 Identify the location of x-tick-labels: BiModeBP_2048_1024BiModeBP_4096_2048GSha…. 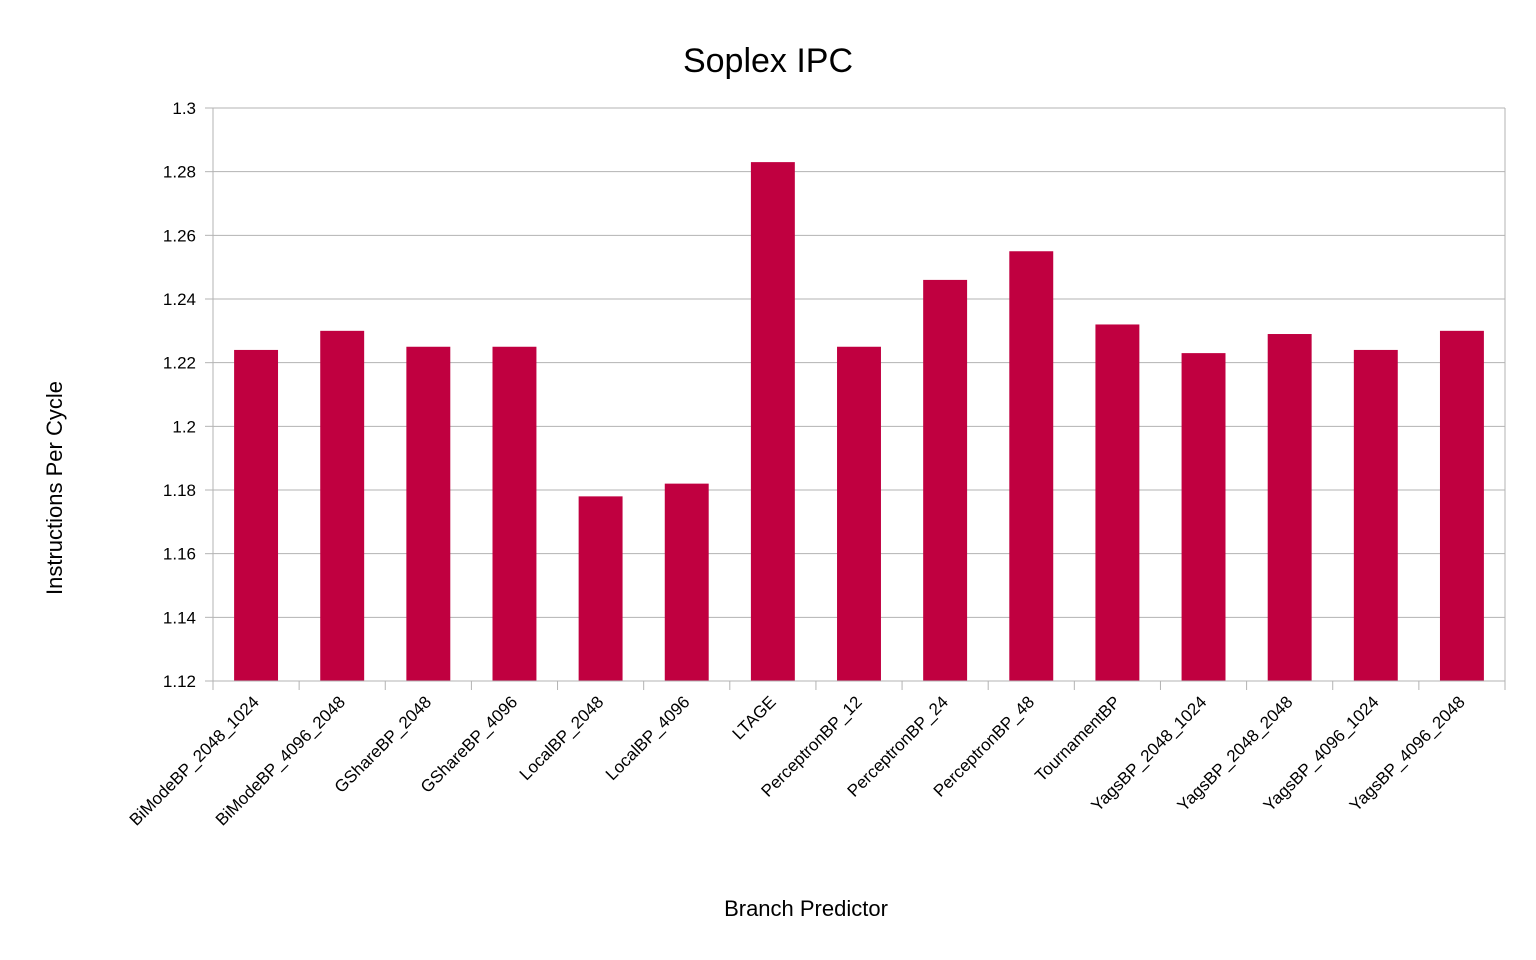
(797, 760).